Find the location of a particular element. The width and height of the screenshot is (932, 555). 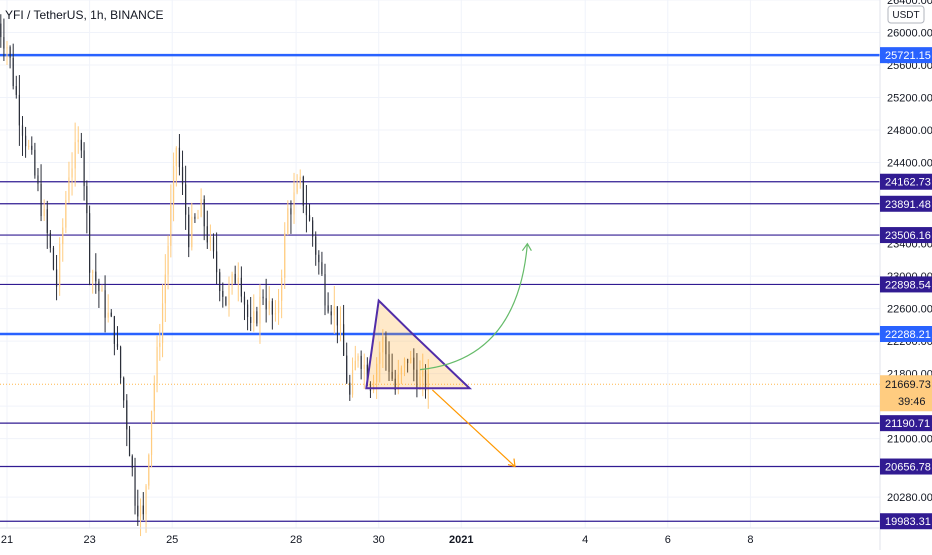

bullish-arrow is located at coordinates (473, 307).